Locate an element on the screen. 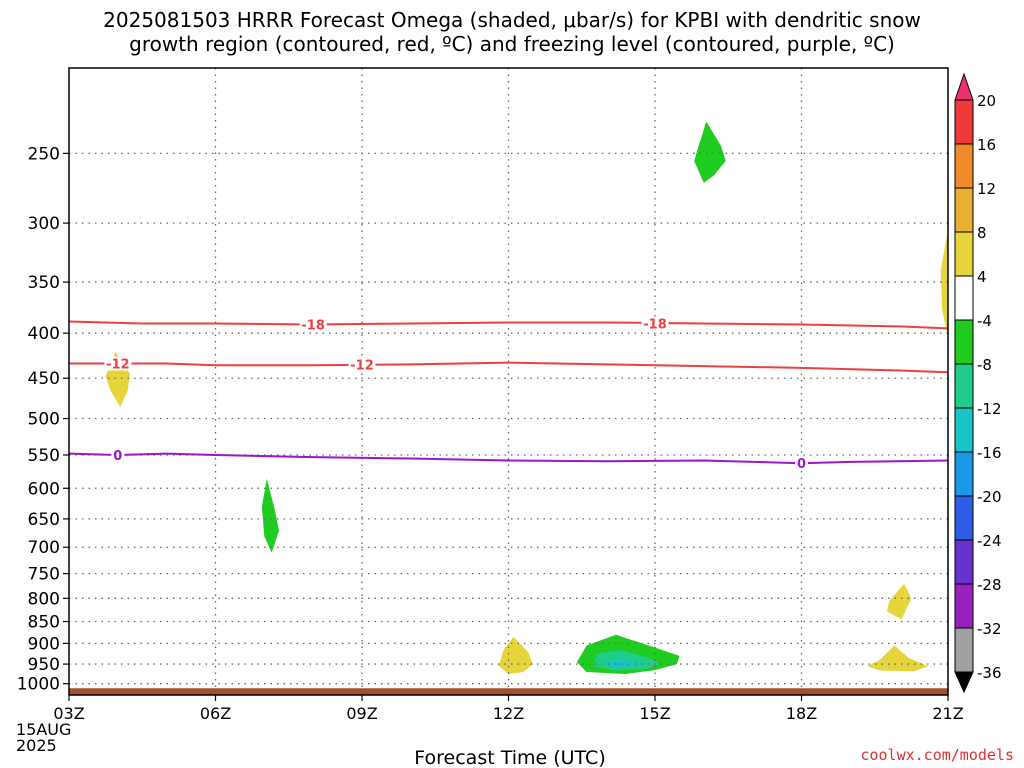  colorbar-label-7: -8 is located at coordinates (984, 365).